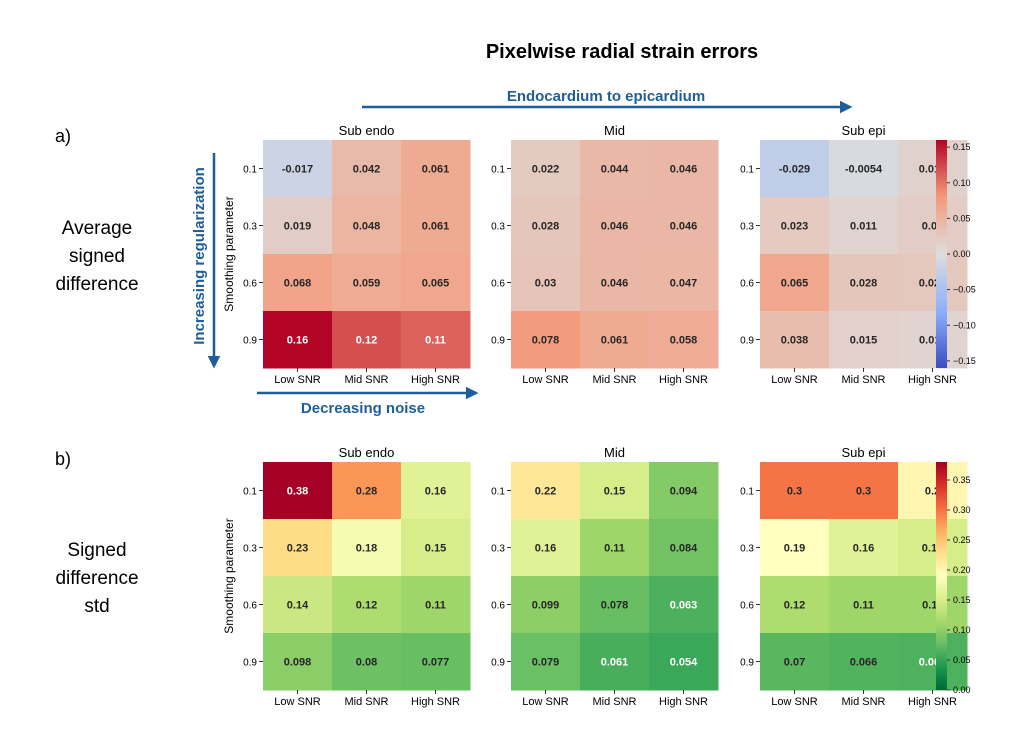 The height and width of the screenshot is (755, 1028). What do you see at coordinates (962, 480) in the screenshot?
I see `colorbar-tick-label: 0.35` at bounding box center [962, 480].